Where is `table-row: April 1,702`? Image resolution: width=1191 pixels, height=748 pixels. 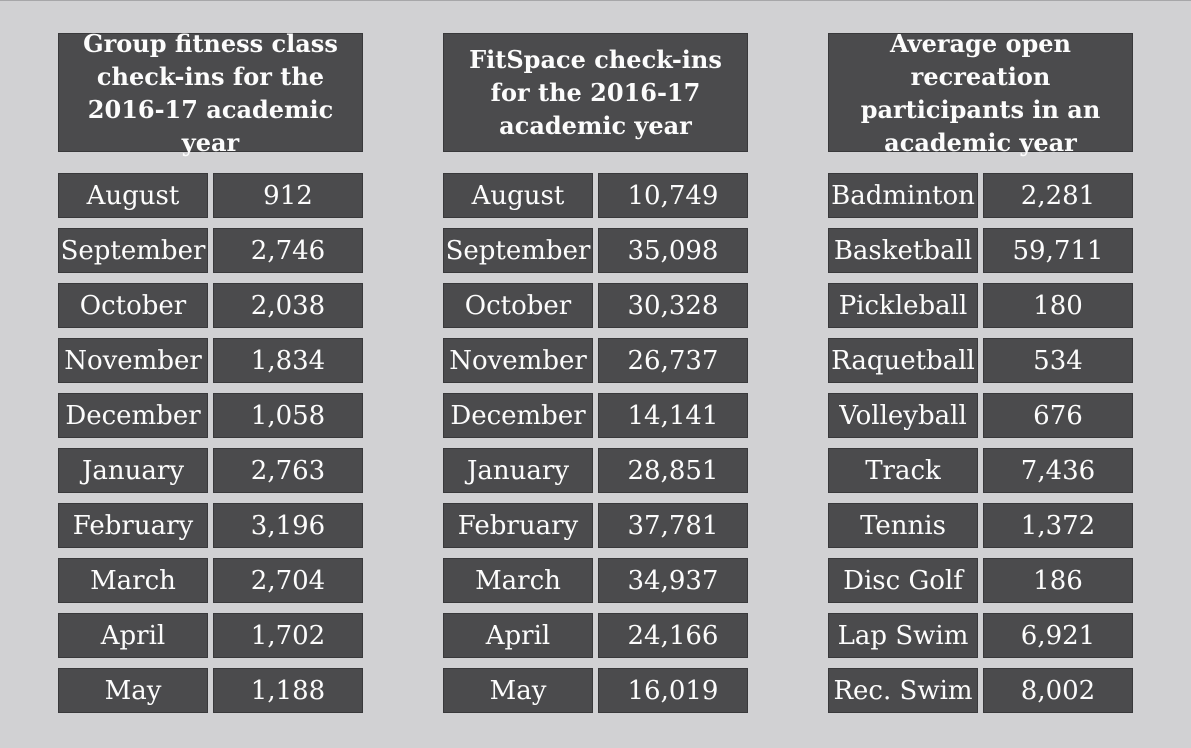
table-row: April 1,702 is located at coordinates (210, 635).